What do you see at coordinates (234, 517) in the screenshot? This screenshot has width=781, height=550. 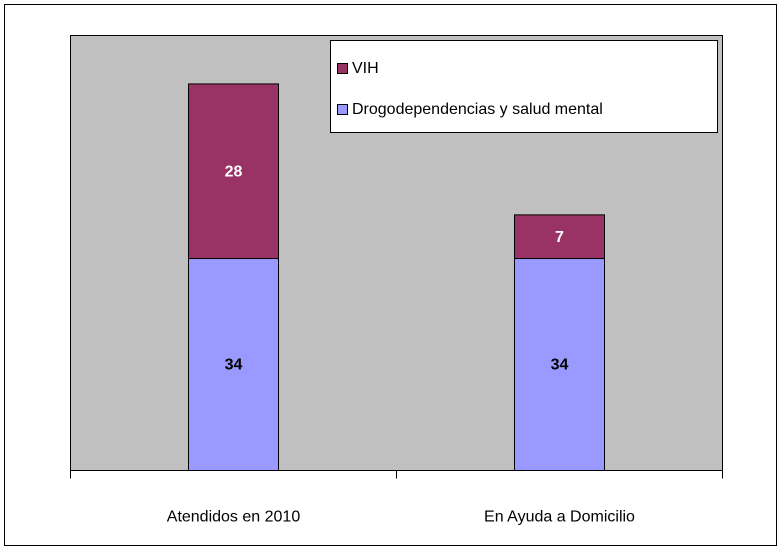 I see `x-tick-label: Atendidos en 2010` at bounding box center [234, 517].